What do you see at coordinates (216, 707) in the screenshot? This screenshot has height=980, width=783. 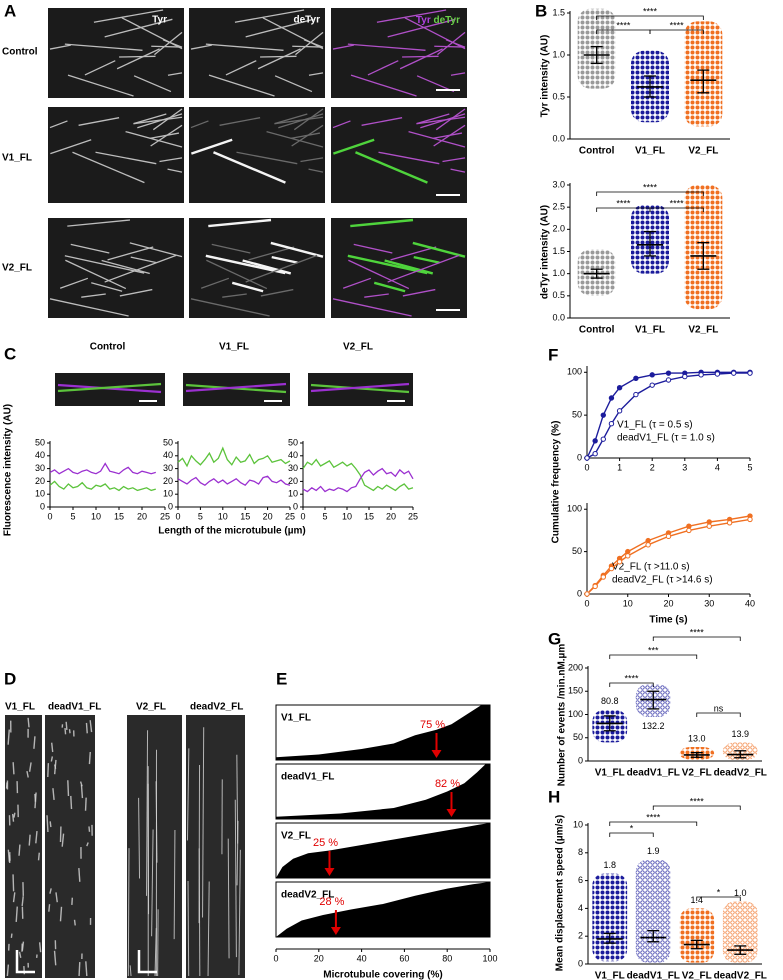 I see `kymo-label: deadV2_FL` at bounding box center [216, 707].